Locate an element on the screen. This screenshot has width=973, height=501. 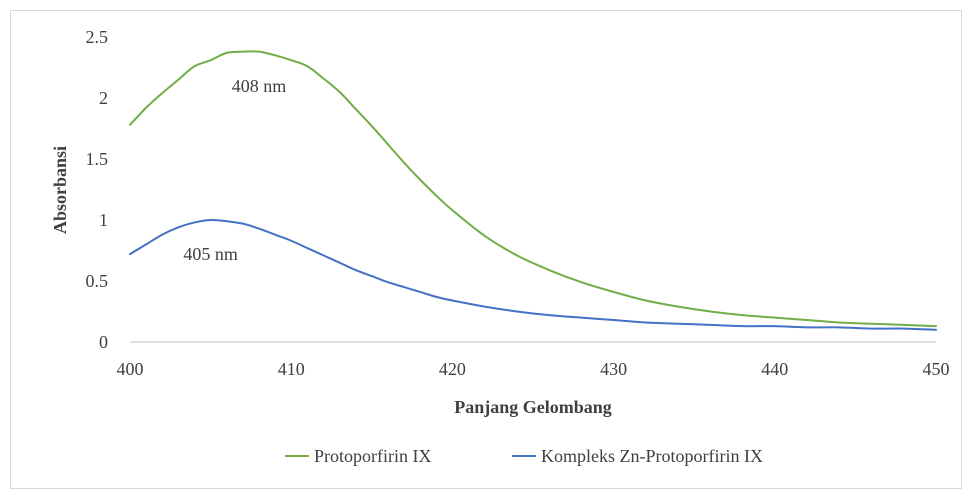
peak-annotation: 405 nm is located at coordinates (210, 254).